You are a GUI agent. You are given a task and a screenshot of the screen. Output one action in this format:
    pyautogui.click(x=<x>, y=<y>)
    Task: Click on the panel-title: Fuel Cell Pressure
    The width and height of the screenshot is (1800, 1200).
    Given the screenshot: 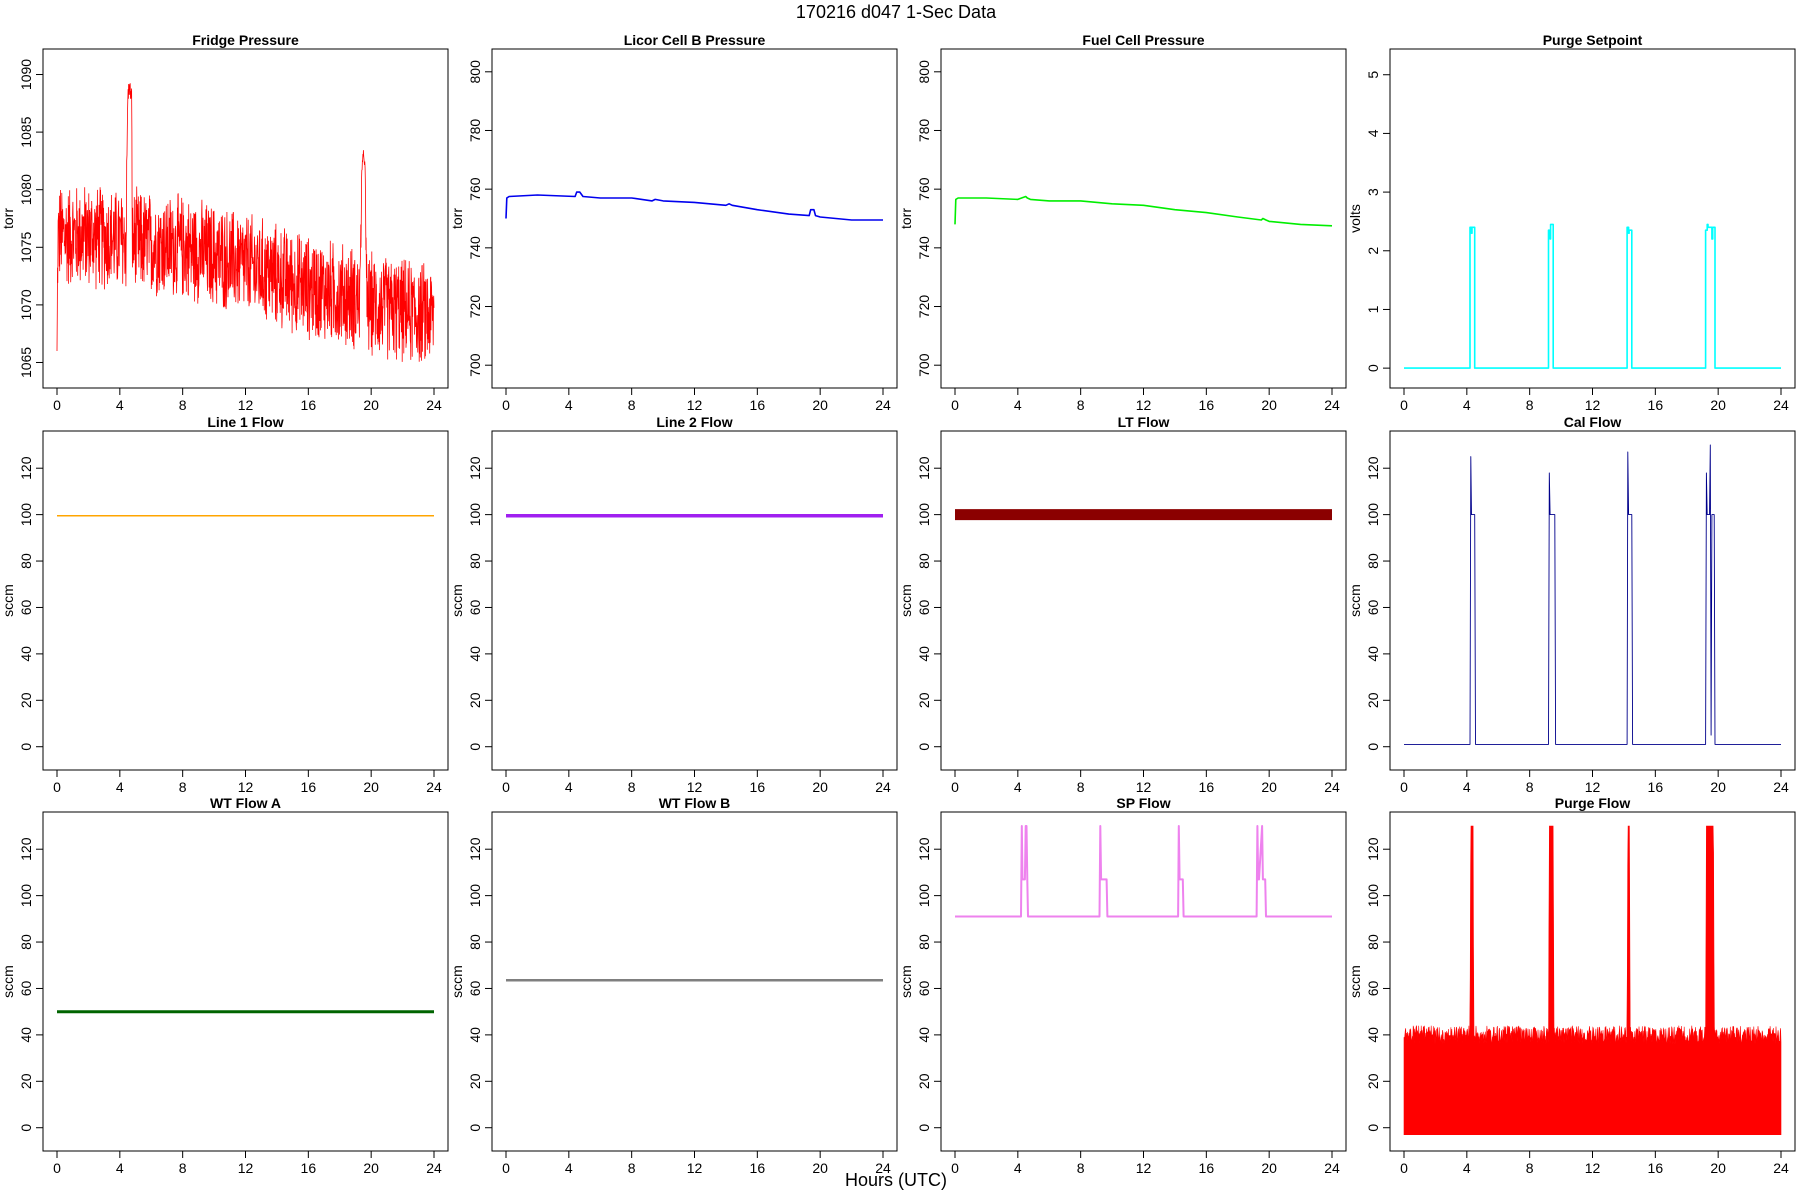 What is the action you would take?
    pyautogui.click(x=1143, y=40)
    